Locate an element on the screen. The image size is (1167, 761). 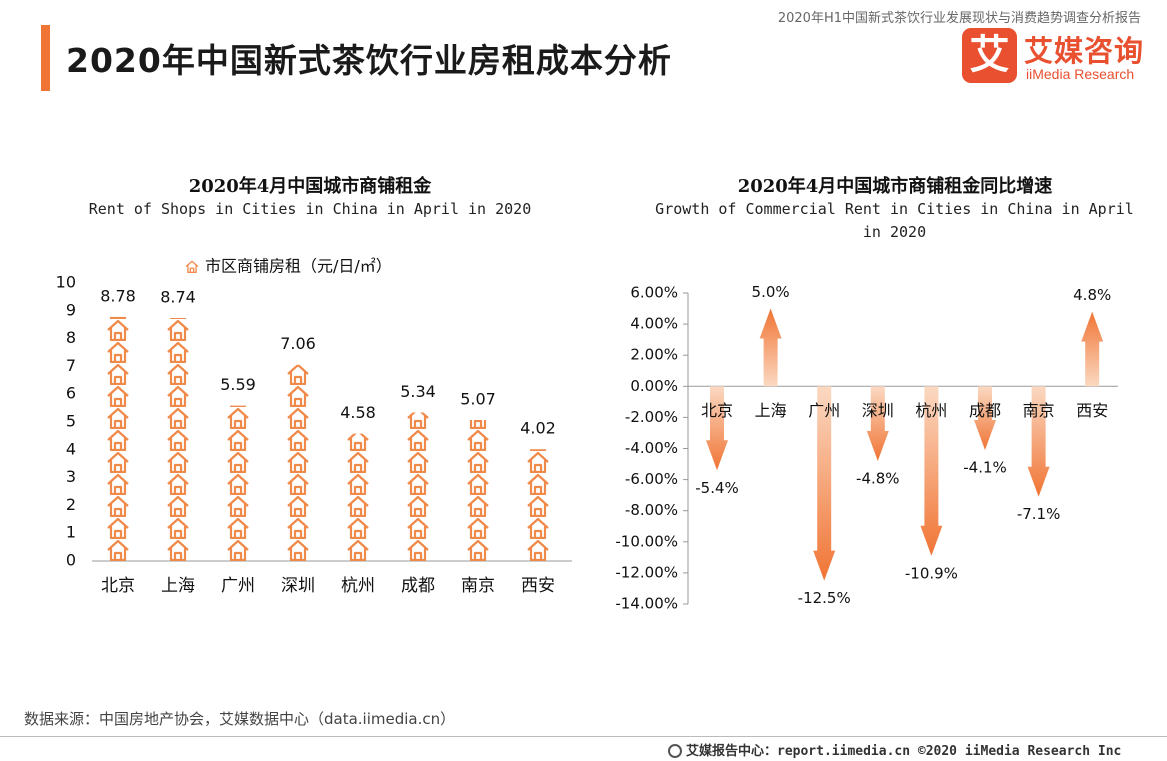
growth-y-tick: -10.00% is located at coordinates (646, 541).